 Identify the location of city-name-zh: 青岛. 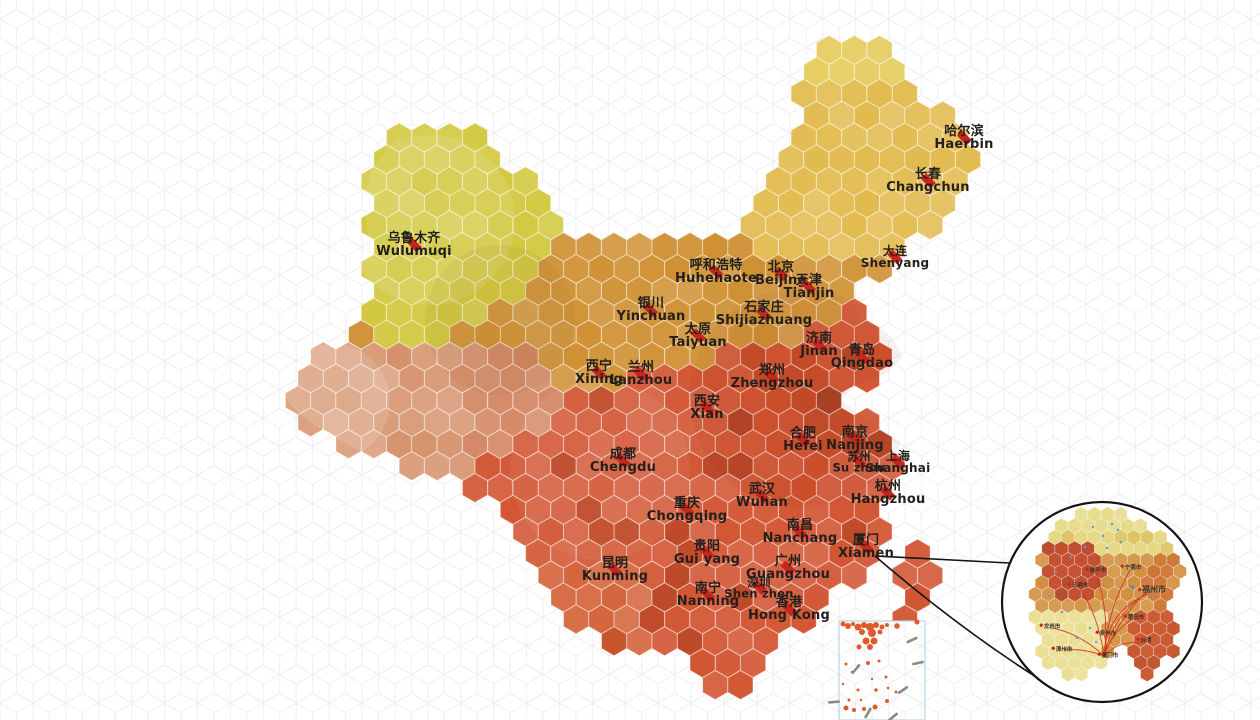
(862, 350).